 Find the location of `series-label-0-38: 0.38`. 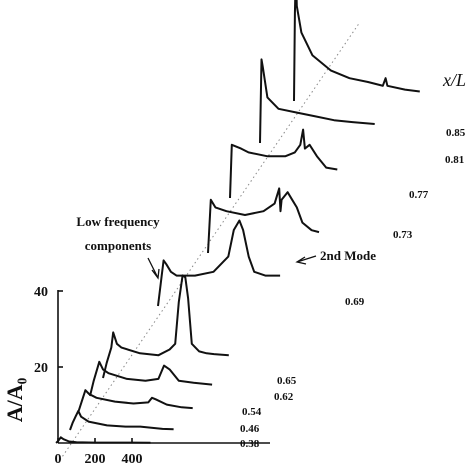

series-label-0-38: 0.38 is located at coordinates (250, 444).